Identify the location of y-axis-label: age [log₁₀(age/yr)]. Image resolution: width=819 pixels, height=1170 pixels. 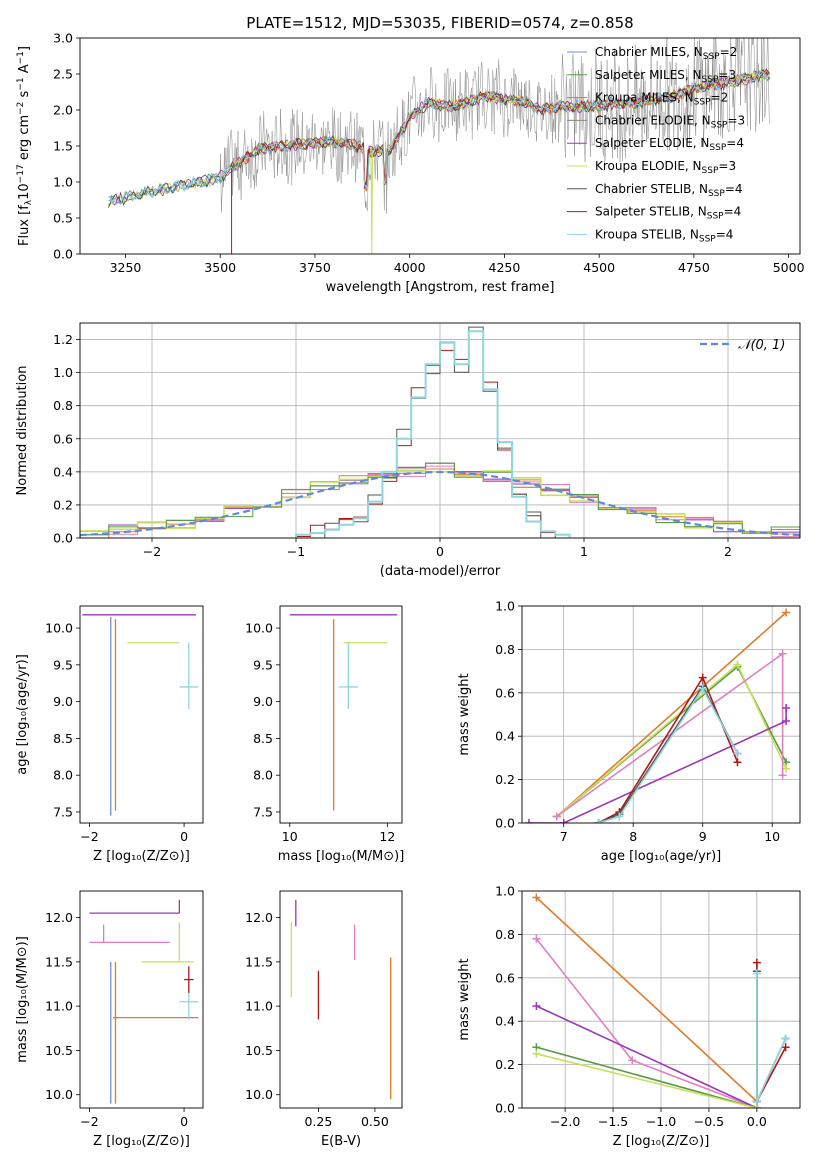
(22, 714).